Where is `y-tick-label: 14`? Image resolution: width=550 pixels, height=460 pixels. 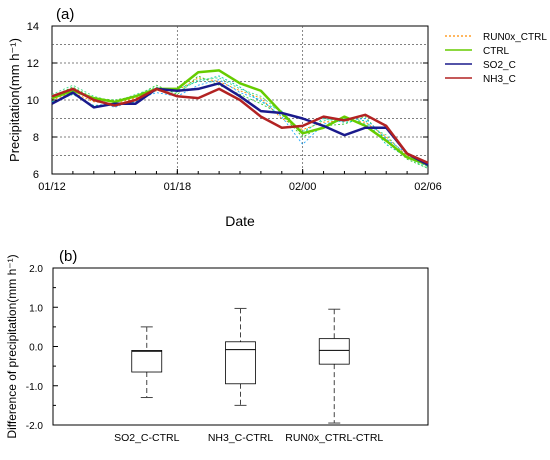
y-tick-label: 14 is located at coordinates (33, 27).